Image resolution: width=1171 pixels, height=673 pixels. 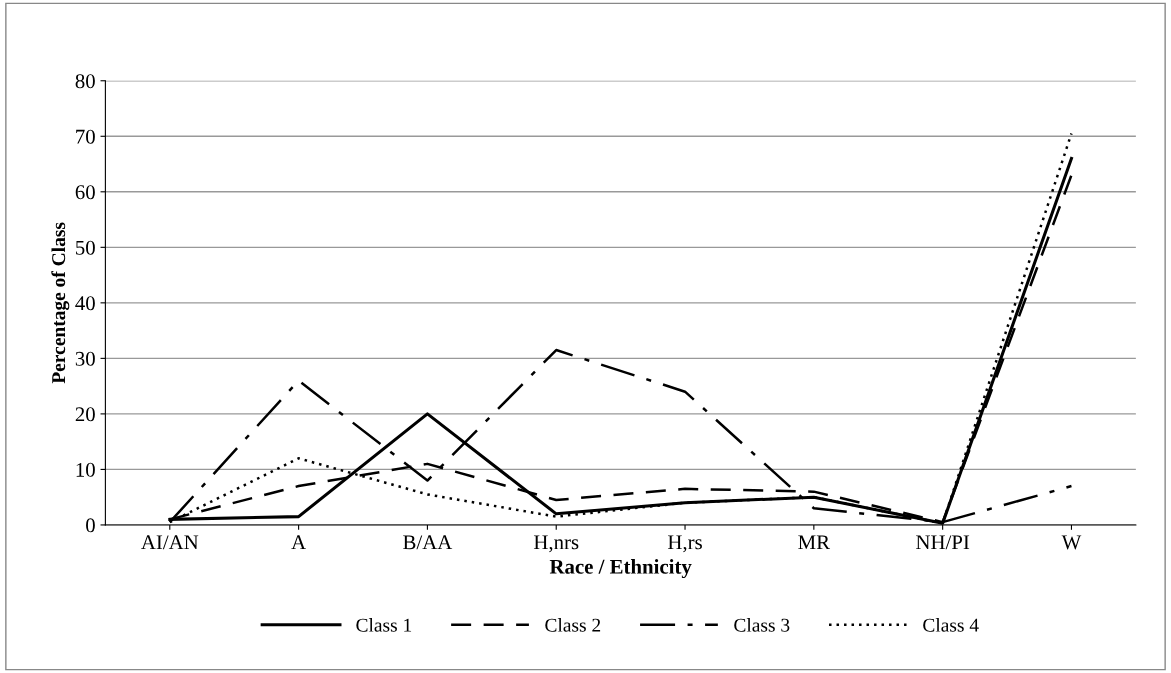 I want to click on y-tick-label: 50, so click(x=85, y=247).